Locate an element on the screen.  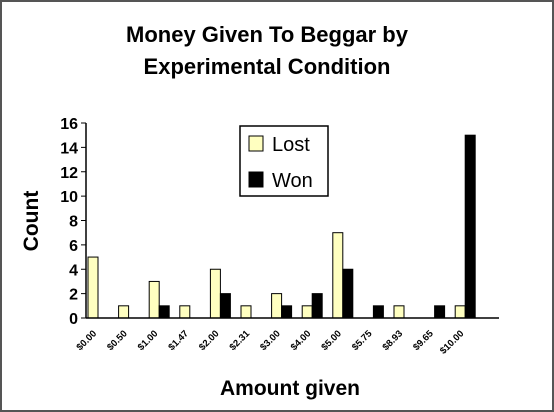
y-tick-label: 12 is located at coordinates (69, 173).